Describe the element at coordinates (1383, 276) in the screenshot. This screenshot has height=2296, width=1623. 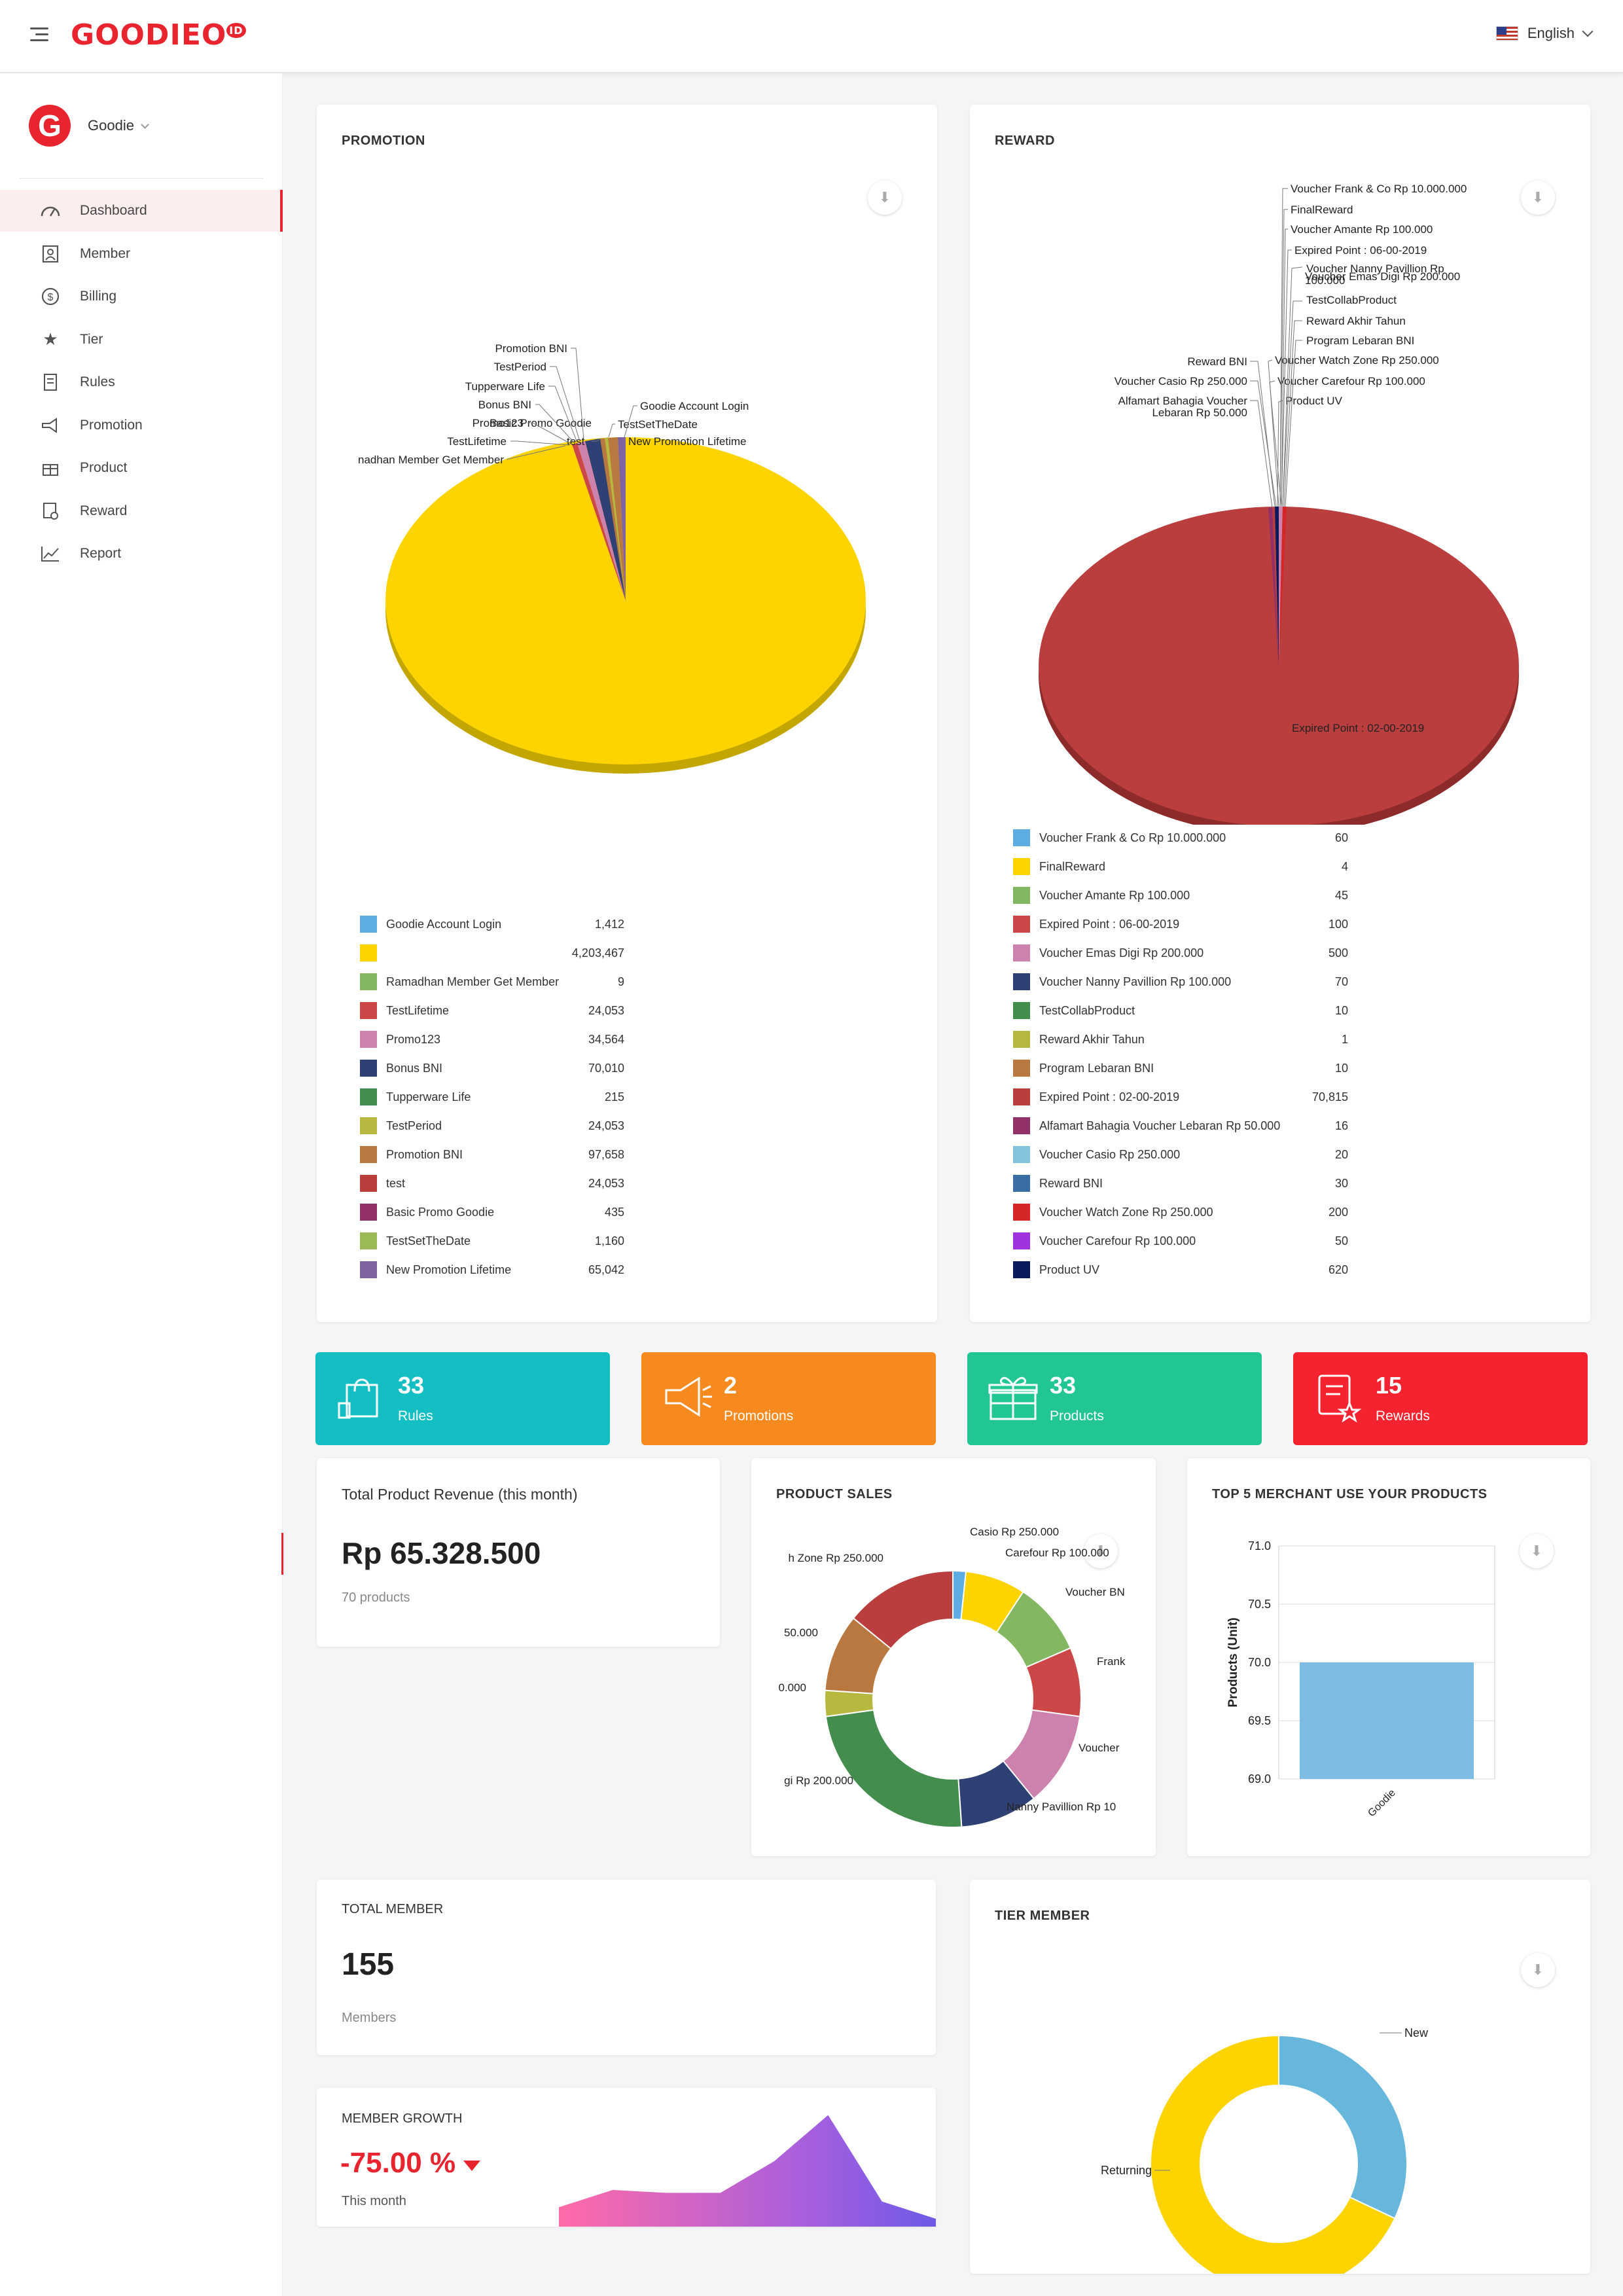
I see `pie-label: Voucher Emas Digi Rp 200.000` at that location.